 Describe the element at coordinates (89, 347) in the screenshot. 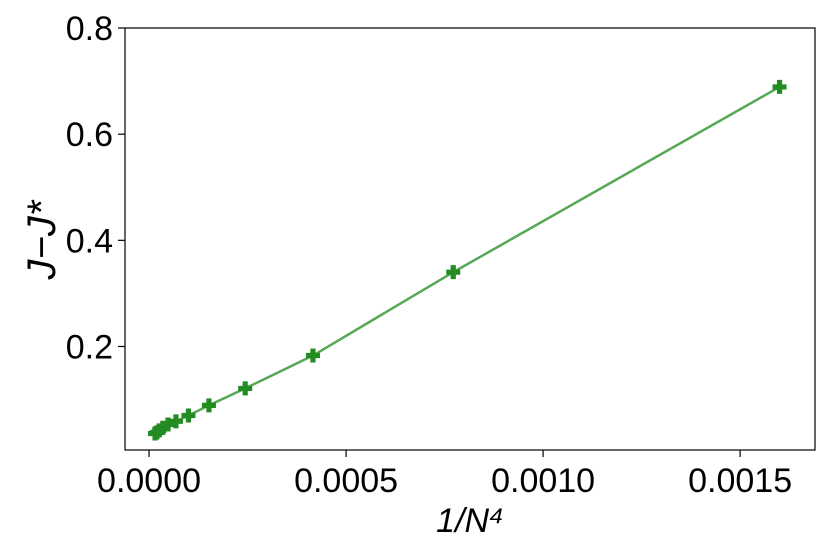

I see `y-tick-label: 0.2` at that location.